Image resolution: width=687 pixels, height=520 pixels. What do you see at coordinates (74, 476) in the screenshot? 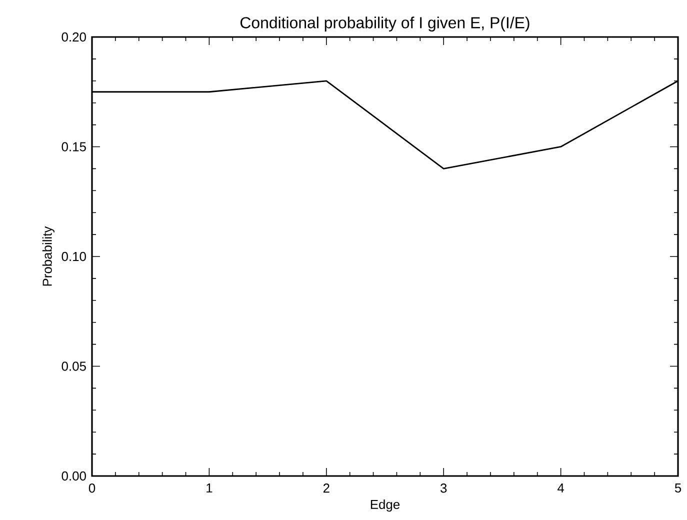
I see `y-tick-label: 0.00` at bounding box center [74, 476].